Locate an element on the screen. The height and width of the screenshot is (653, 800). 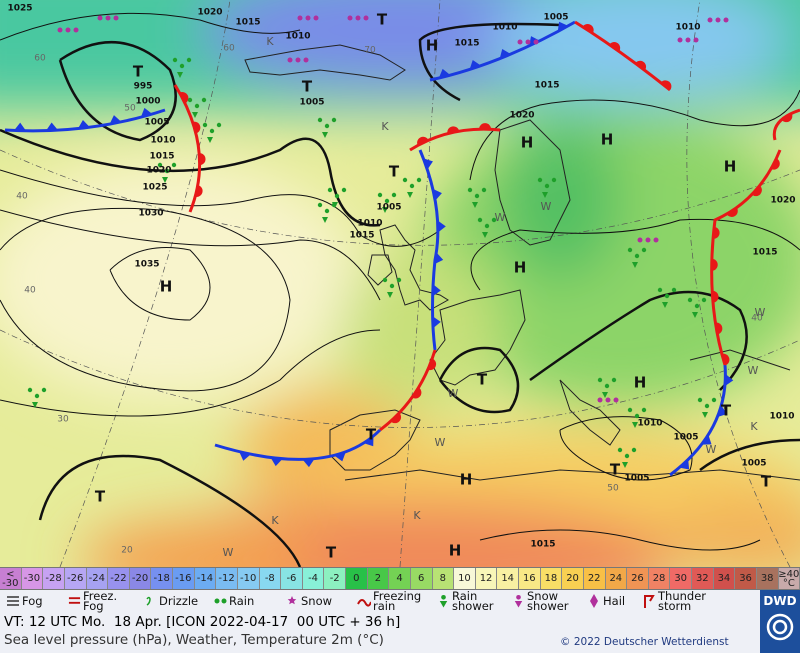
airmass-label: W is located at coordinates (453, 393).